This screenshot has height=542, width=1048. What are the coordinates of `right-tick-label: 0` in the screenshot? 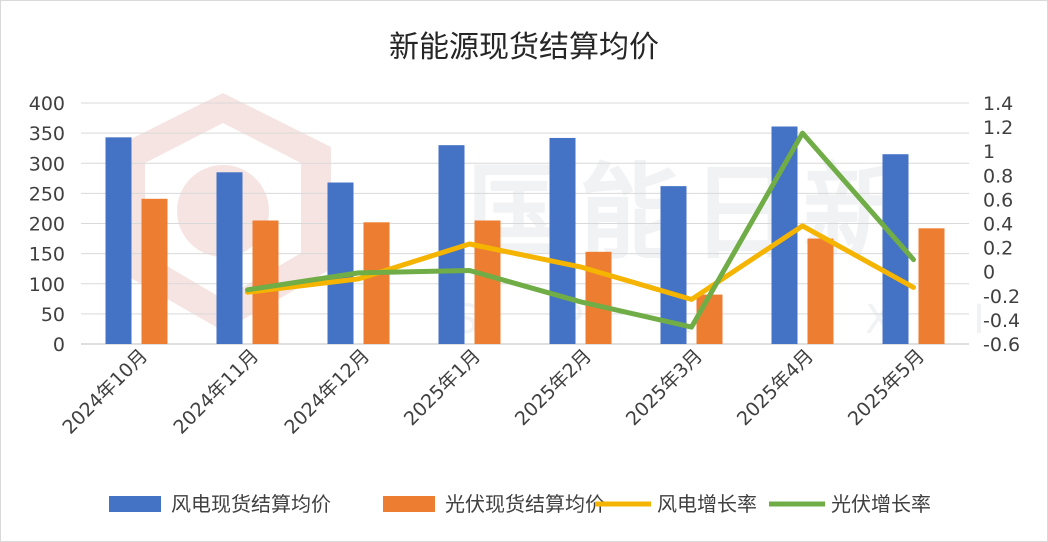 It's located at (989, 273).